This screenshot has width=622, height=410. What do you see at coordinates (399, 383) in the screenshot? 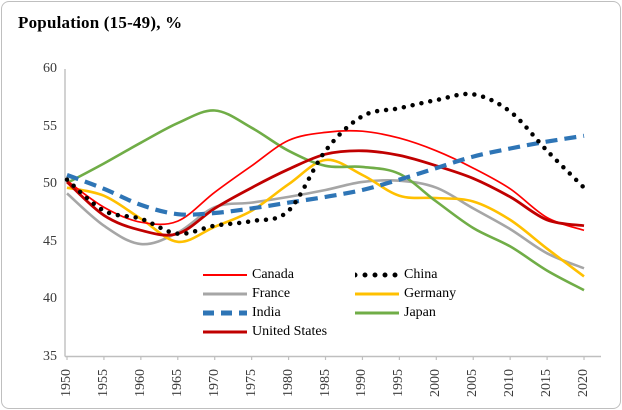
I see `x-tick-label: 1995` at bounding box center [399, 383].